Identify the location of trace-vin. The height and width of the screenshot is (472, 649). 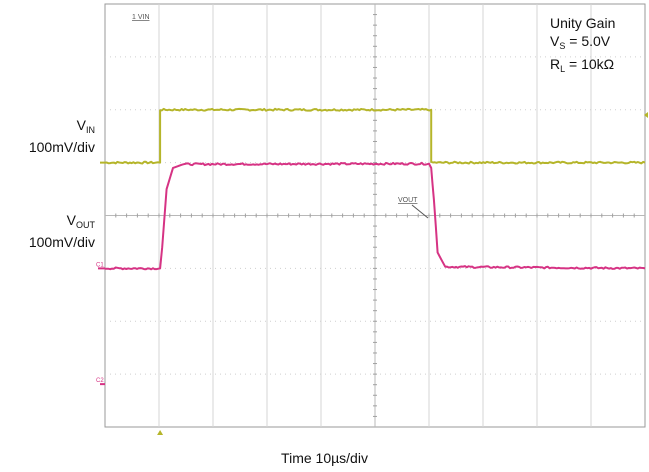
(375, 136).